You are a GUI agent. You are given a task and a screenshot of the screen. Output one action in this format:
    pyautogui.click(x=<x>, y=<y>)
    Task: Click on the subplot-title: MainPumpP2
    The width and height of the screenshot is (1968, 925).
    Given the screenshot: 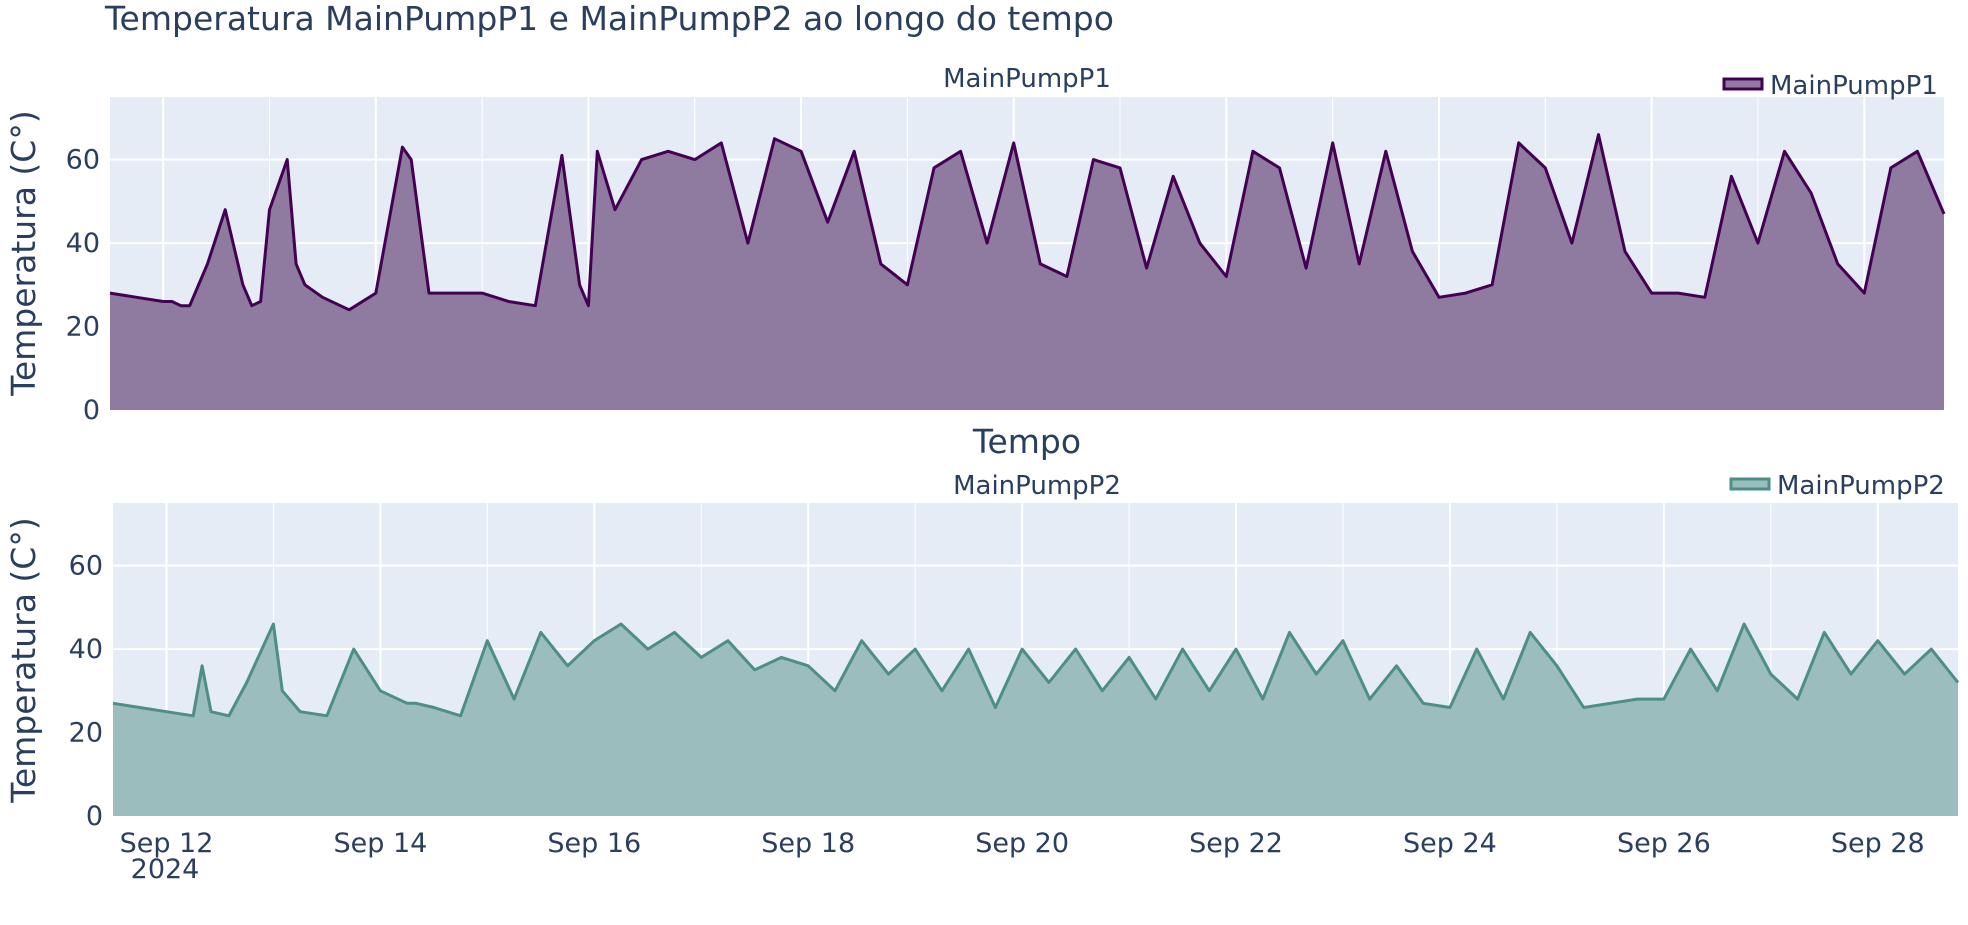 What is the action you would take?
    pyautogui.click(x=1037, y=486)
    